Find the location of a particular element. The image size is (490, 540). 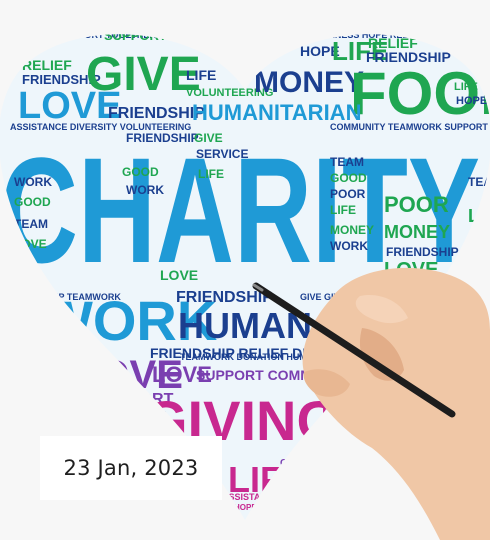

svg-text: TEAMWORK is located at coordinates (133, 427).